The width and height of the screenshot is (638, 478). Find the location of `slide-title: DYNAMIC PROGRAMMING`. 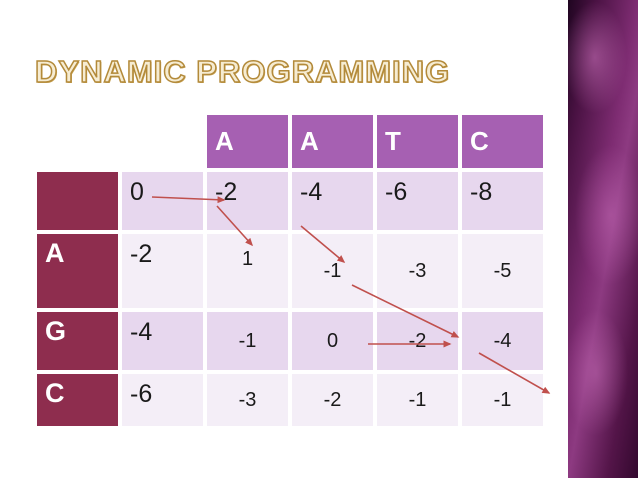

slide-title: DYNAMIC PROGRAMMING is located at coordinates (242, 71).